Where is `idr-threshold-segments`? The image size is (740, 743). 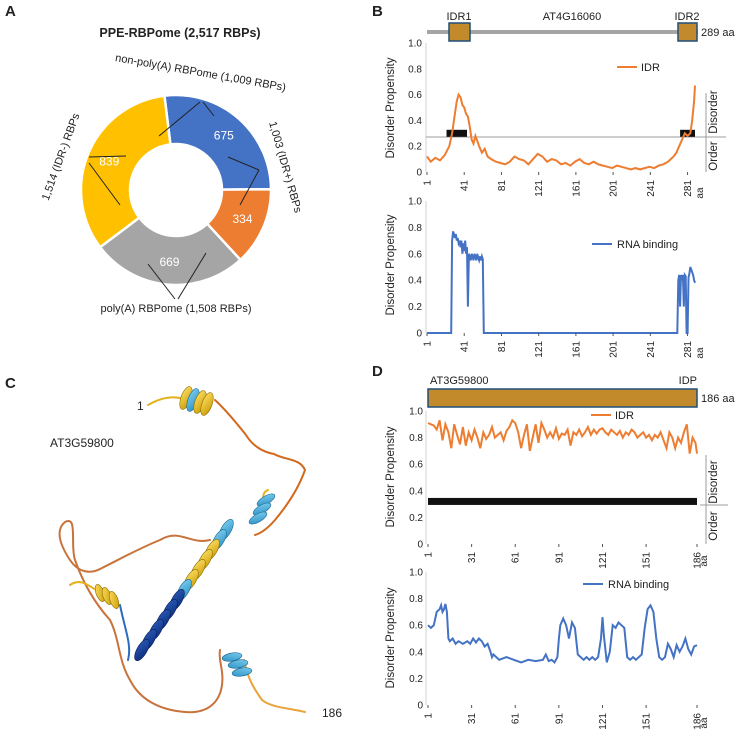 idr-threshold-segments is located at coordinates (562, 501).